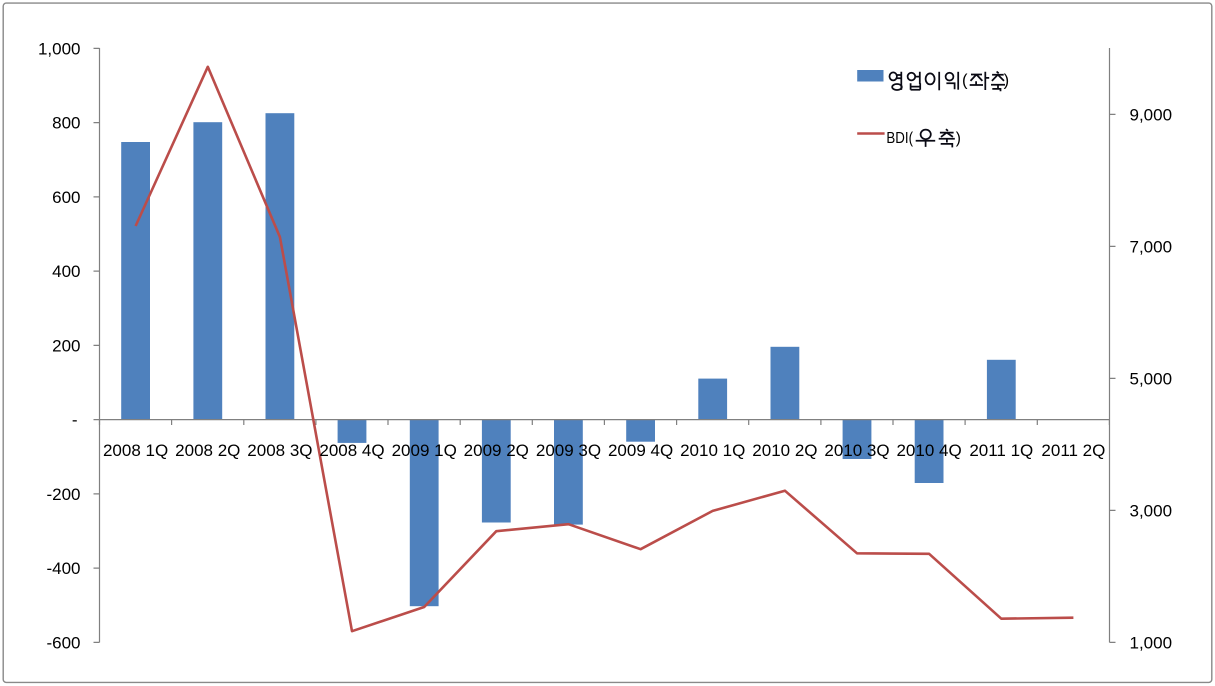 The height and width of the screenshot is (686, 1215). Describe the element at coordinates (784, 450) in the screenshot. I see `svg-text: 2010 2Q` at that location.